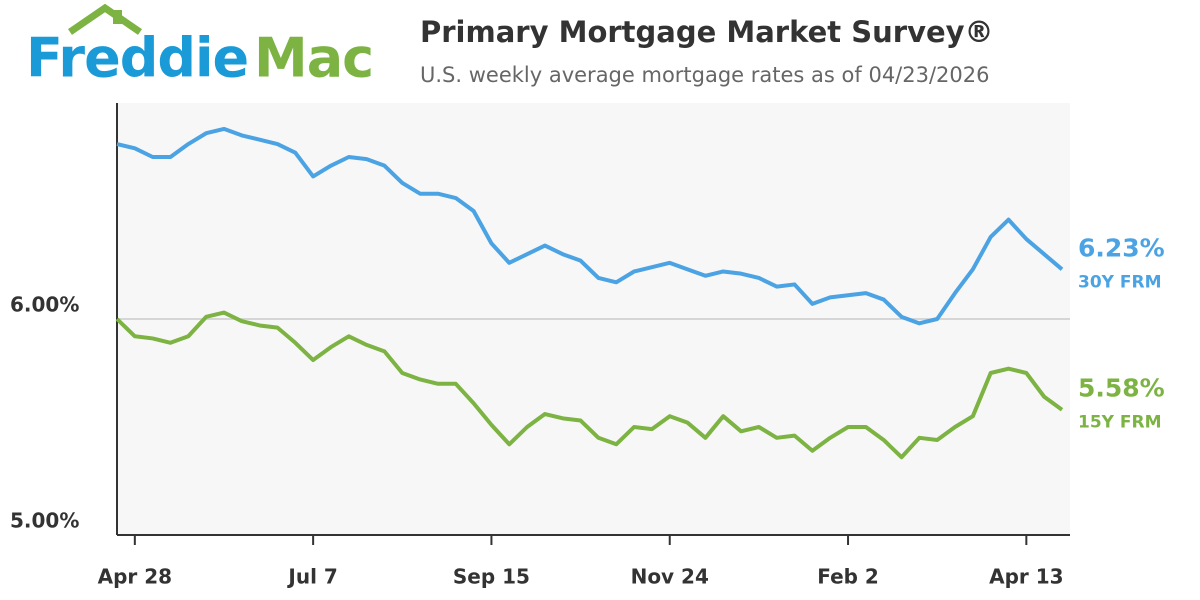 Image resolution: width=1200 pixels, height=600 pixels. Describe the element at coordinates (135, 577) in the screenshot. I see `x-tick-label: Apr 28` at that location.